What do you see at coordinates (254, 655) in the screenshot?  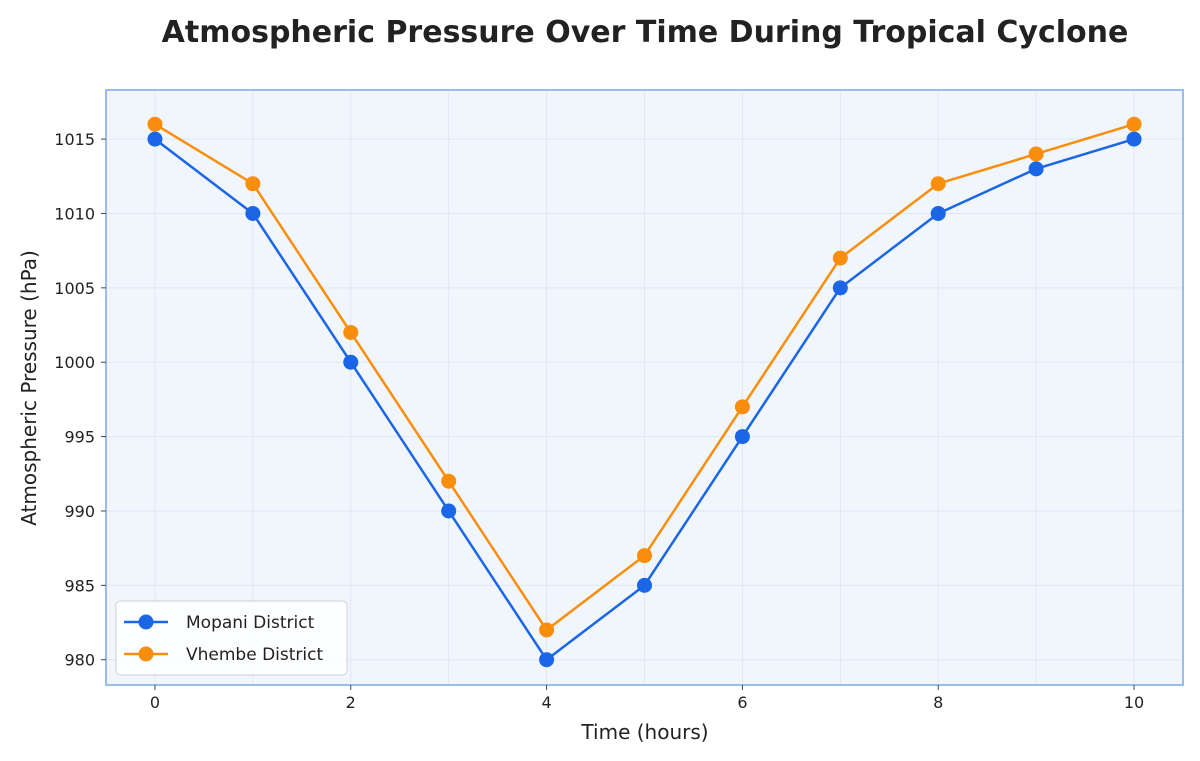 I see `legend-label-vhembe: Vhembe District` at bounding box center [254, 655].